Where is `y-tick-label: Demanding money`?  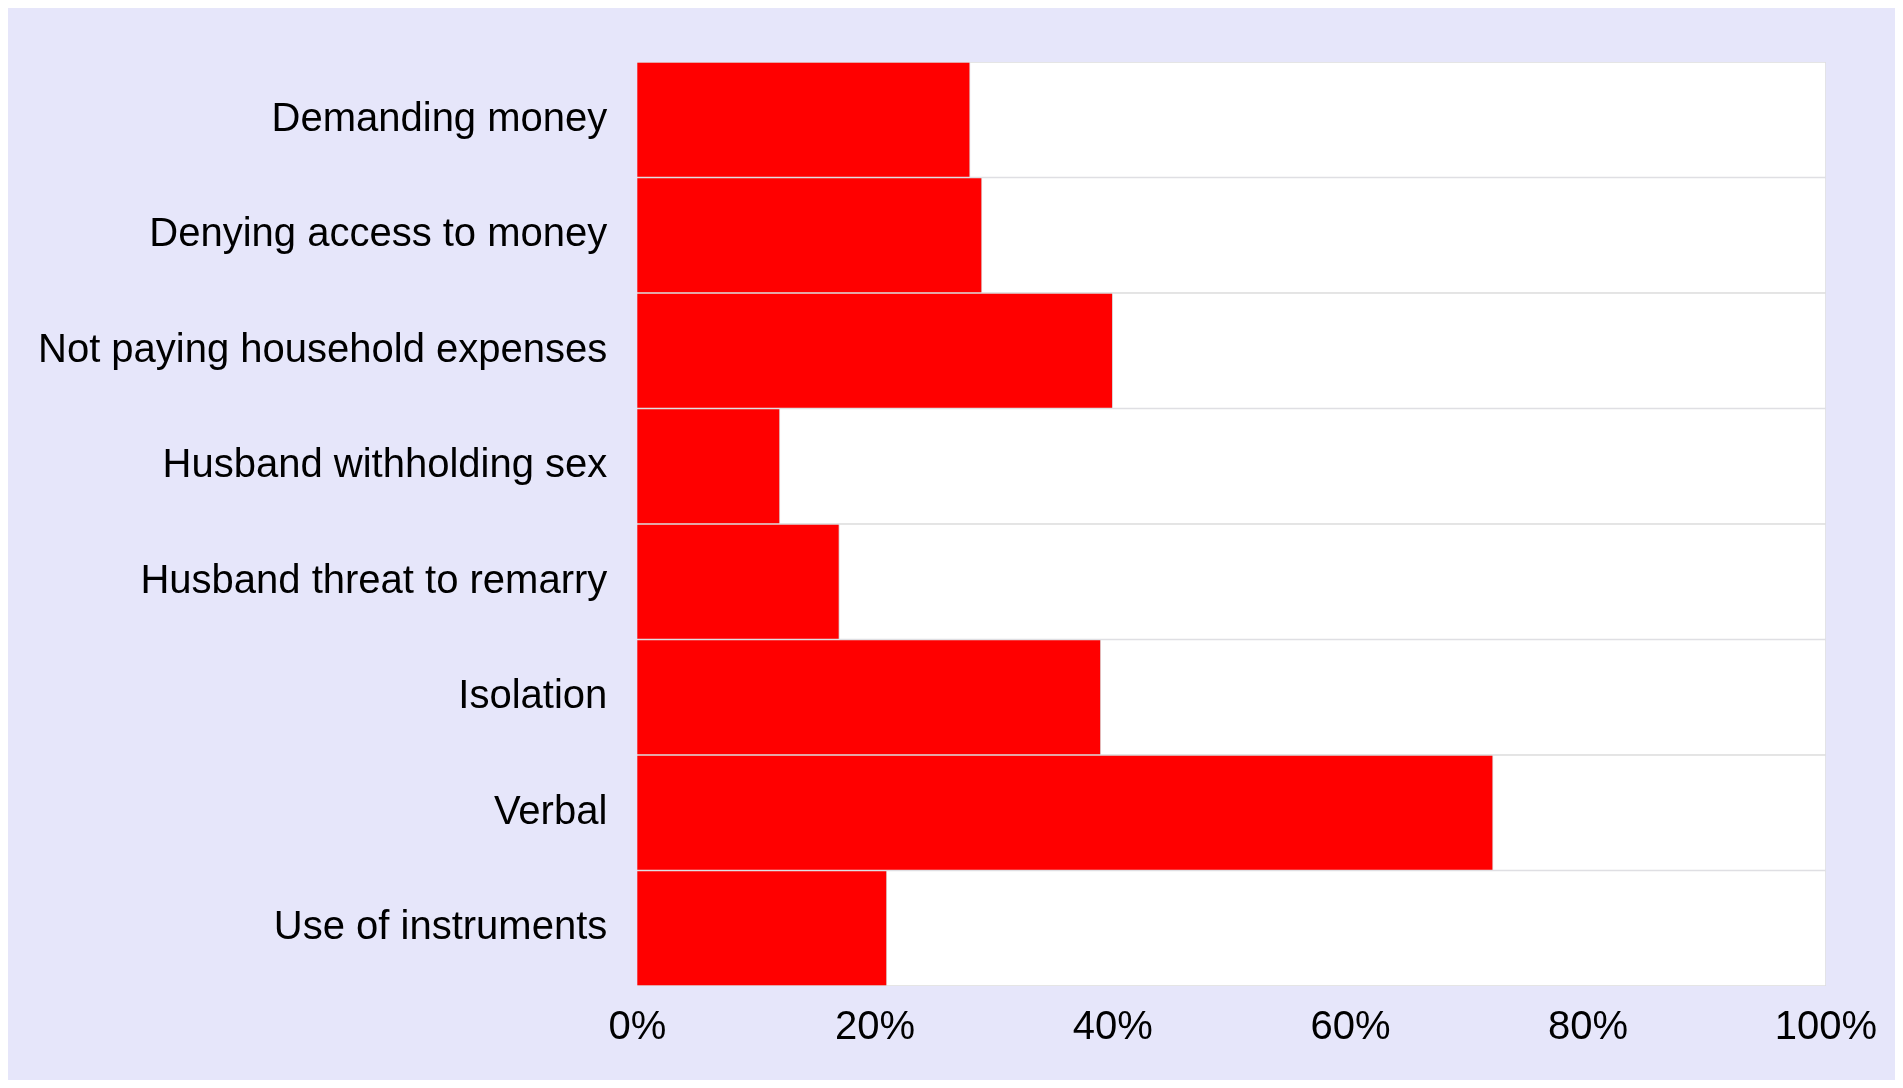
y-tick-label: Demanding money is located at coordinates (439, 116).